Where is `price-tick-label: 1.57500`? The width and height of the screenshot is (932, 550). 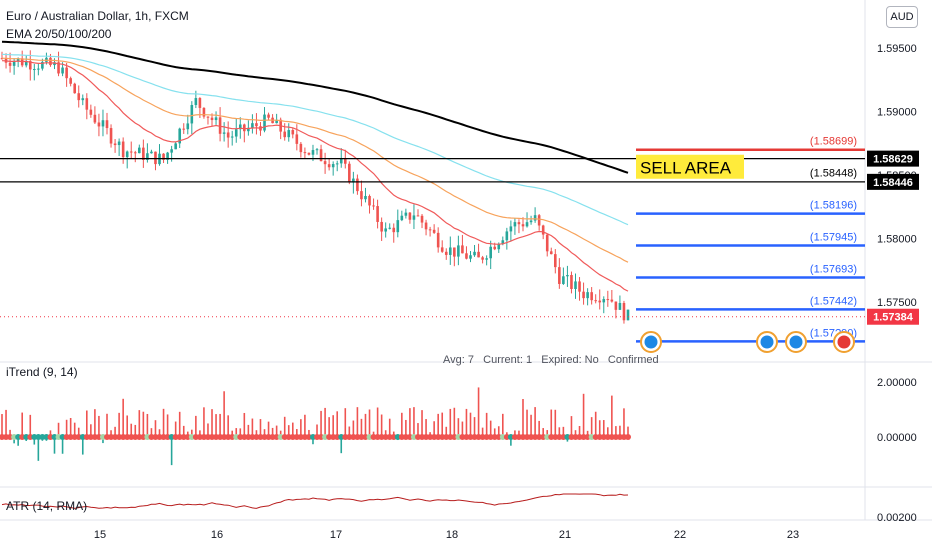
price-tick-label: 1.57500 is located at coordinates (897, 303).